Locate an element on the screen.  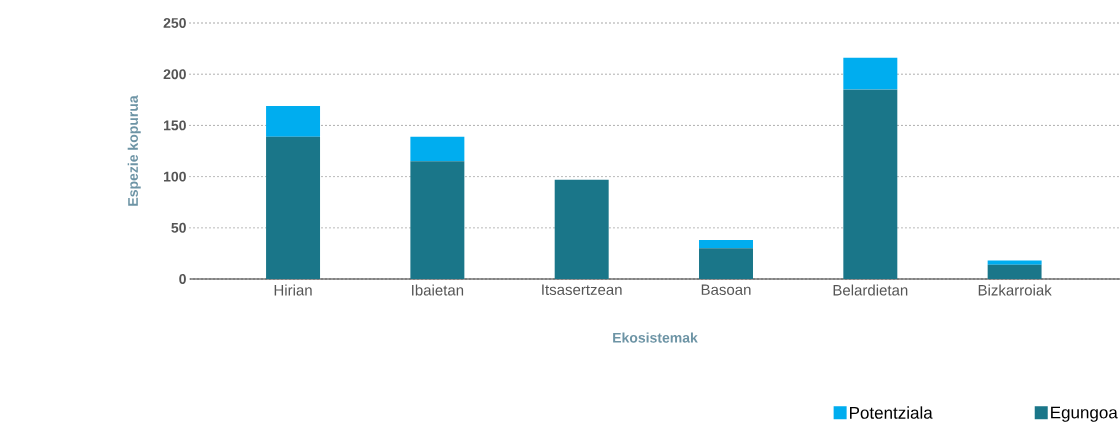
y-tick-label: 250 is located at coordinates (174, 23).